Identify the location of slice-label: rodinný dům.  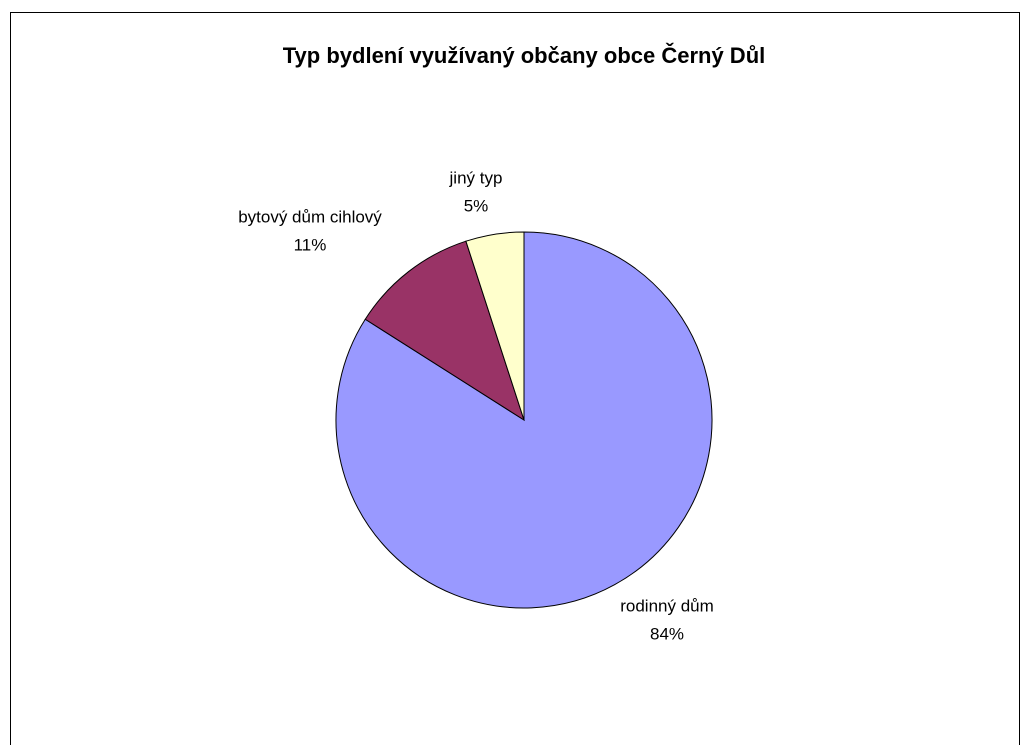
(667, 605).